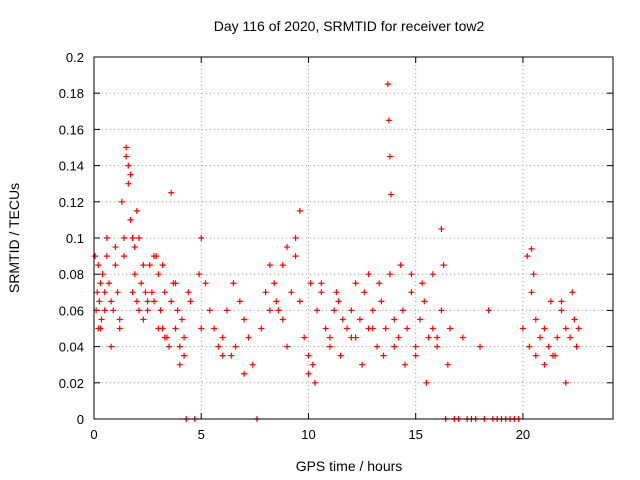 Image resolution: width=640 pixels, height=480 pixels. Describe the element at coordinates (71, 93) in the screenshot. I see `y-tick-label: 0.18` at that location.